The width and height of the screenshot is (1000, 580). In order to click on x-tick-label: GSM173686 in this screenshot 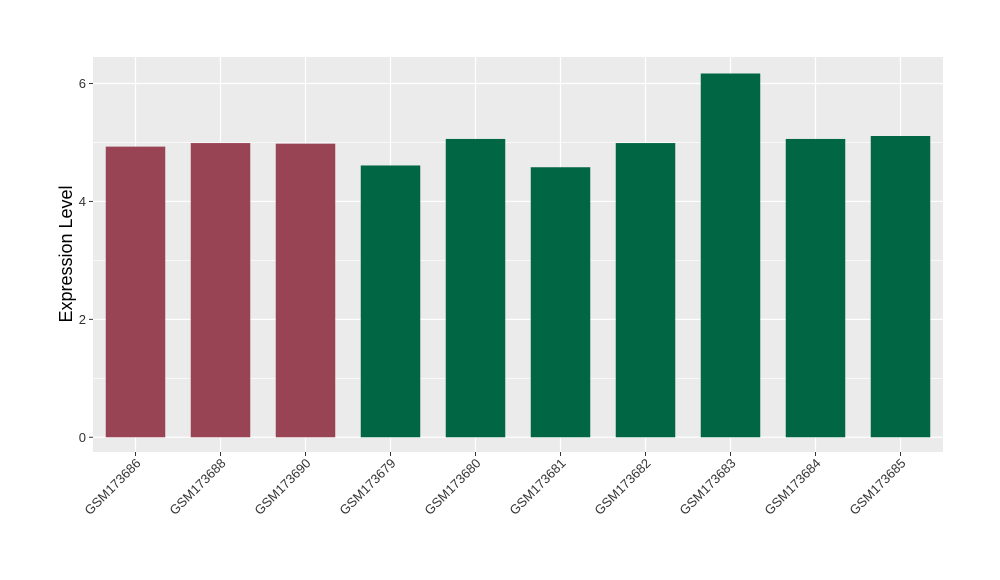, I will do `click(112, 487)`.